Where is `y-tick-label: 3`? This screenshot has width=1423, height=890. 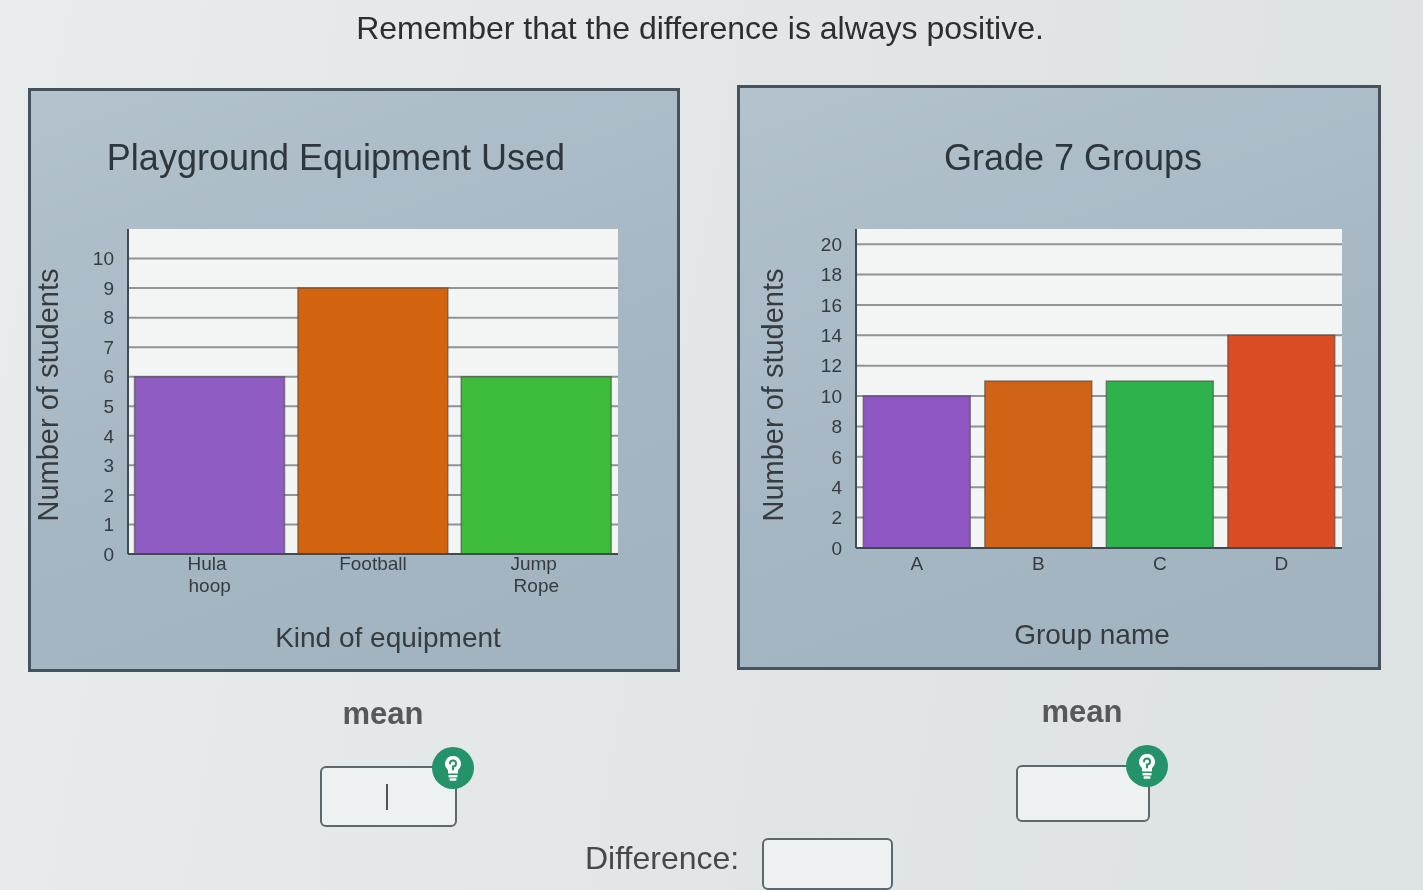
y-tick-label: 3 is located at coordinates (108, 466).